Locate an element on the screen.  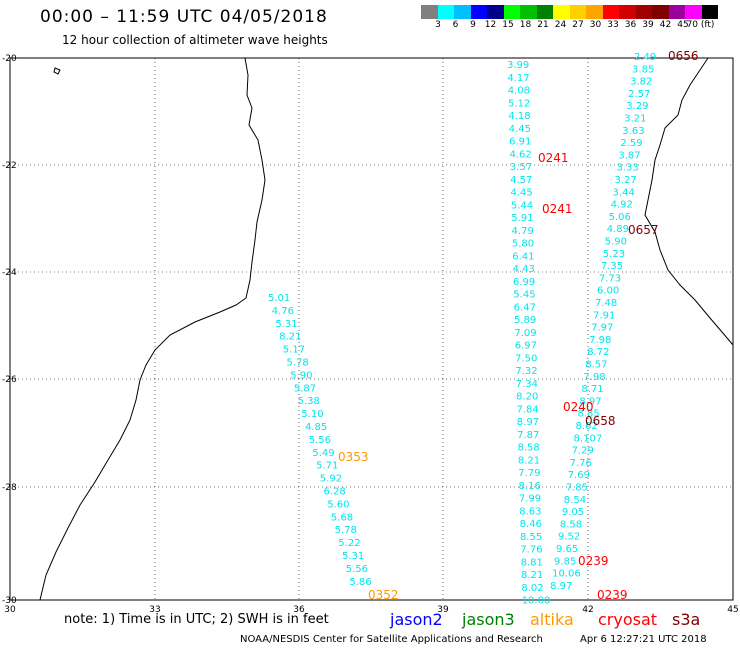
wave-height-value: 5.92 is located at coordinates (331, 479).